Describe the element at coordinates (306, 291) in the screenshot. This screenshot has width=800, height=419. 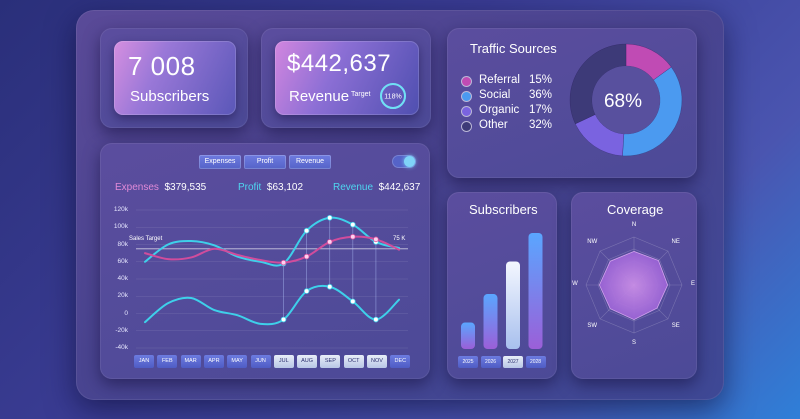
I see `point-profit-aug` at that location.